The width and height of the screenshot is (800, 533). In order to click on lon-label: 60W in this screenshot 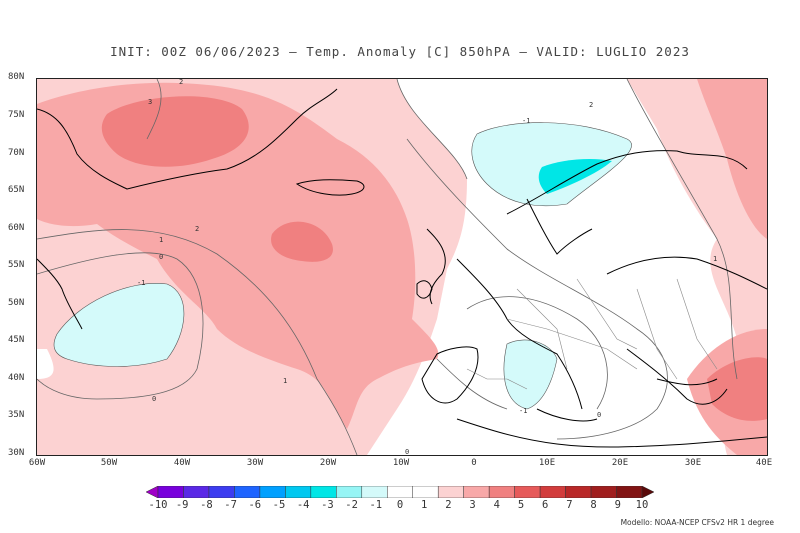, I will do `click(37, 463)`.